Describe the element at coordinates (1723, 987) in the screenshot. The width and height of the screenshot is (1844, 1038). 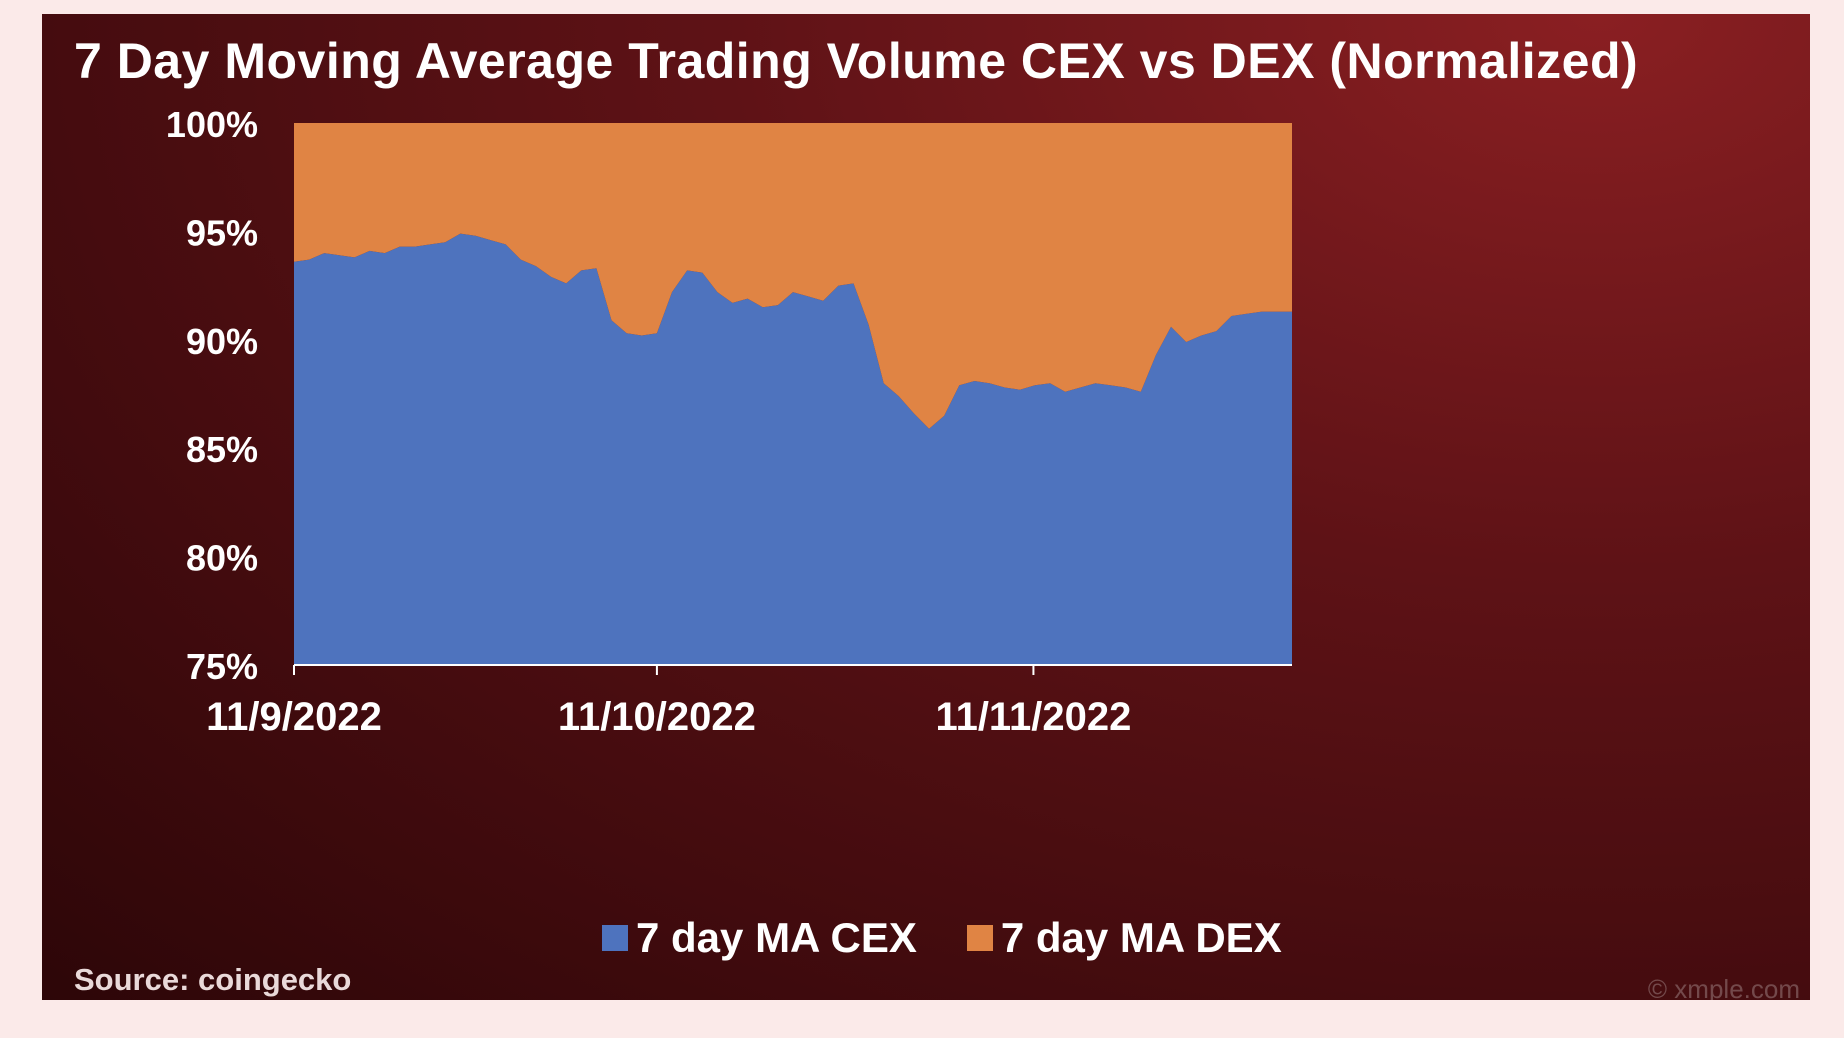
I see `watermark: © xmple.com` at that location.